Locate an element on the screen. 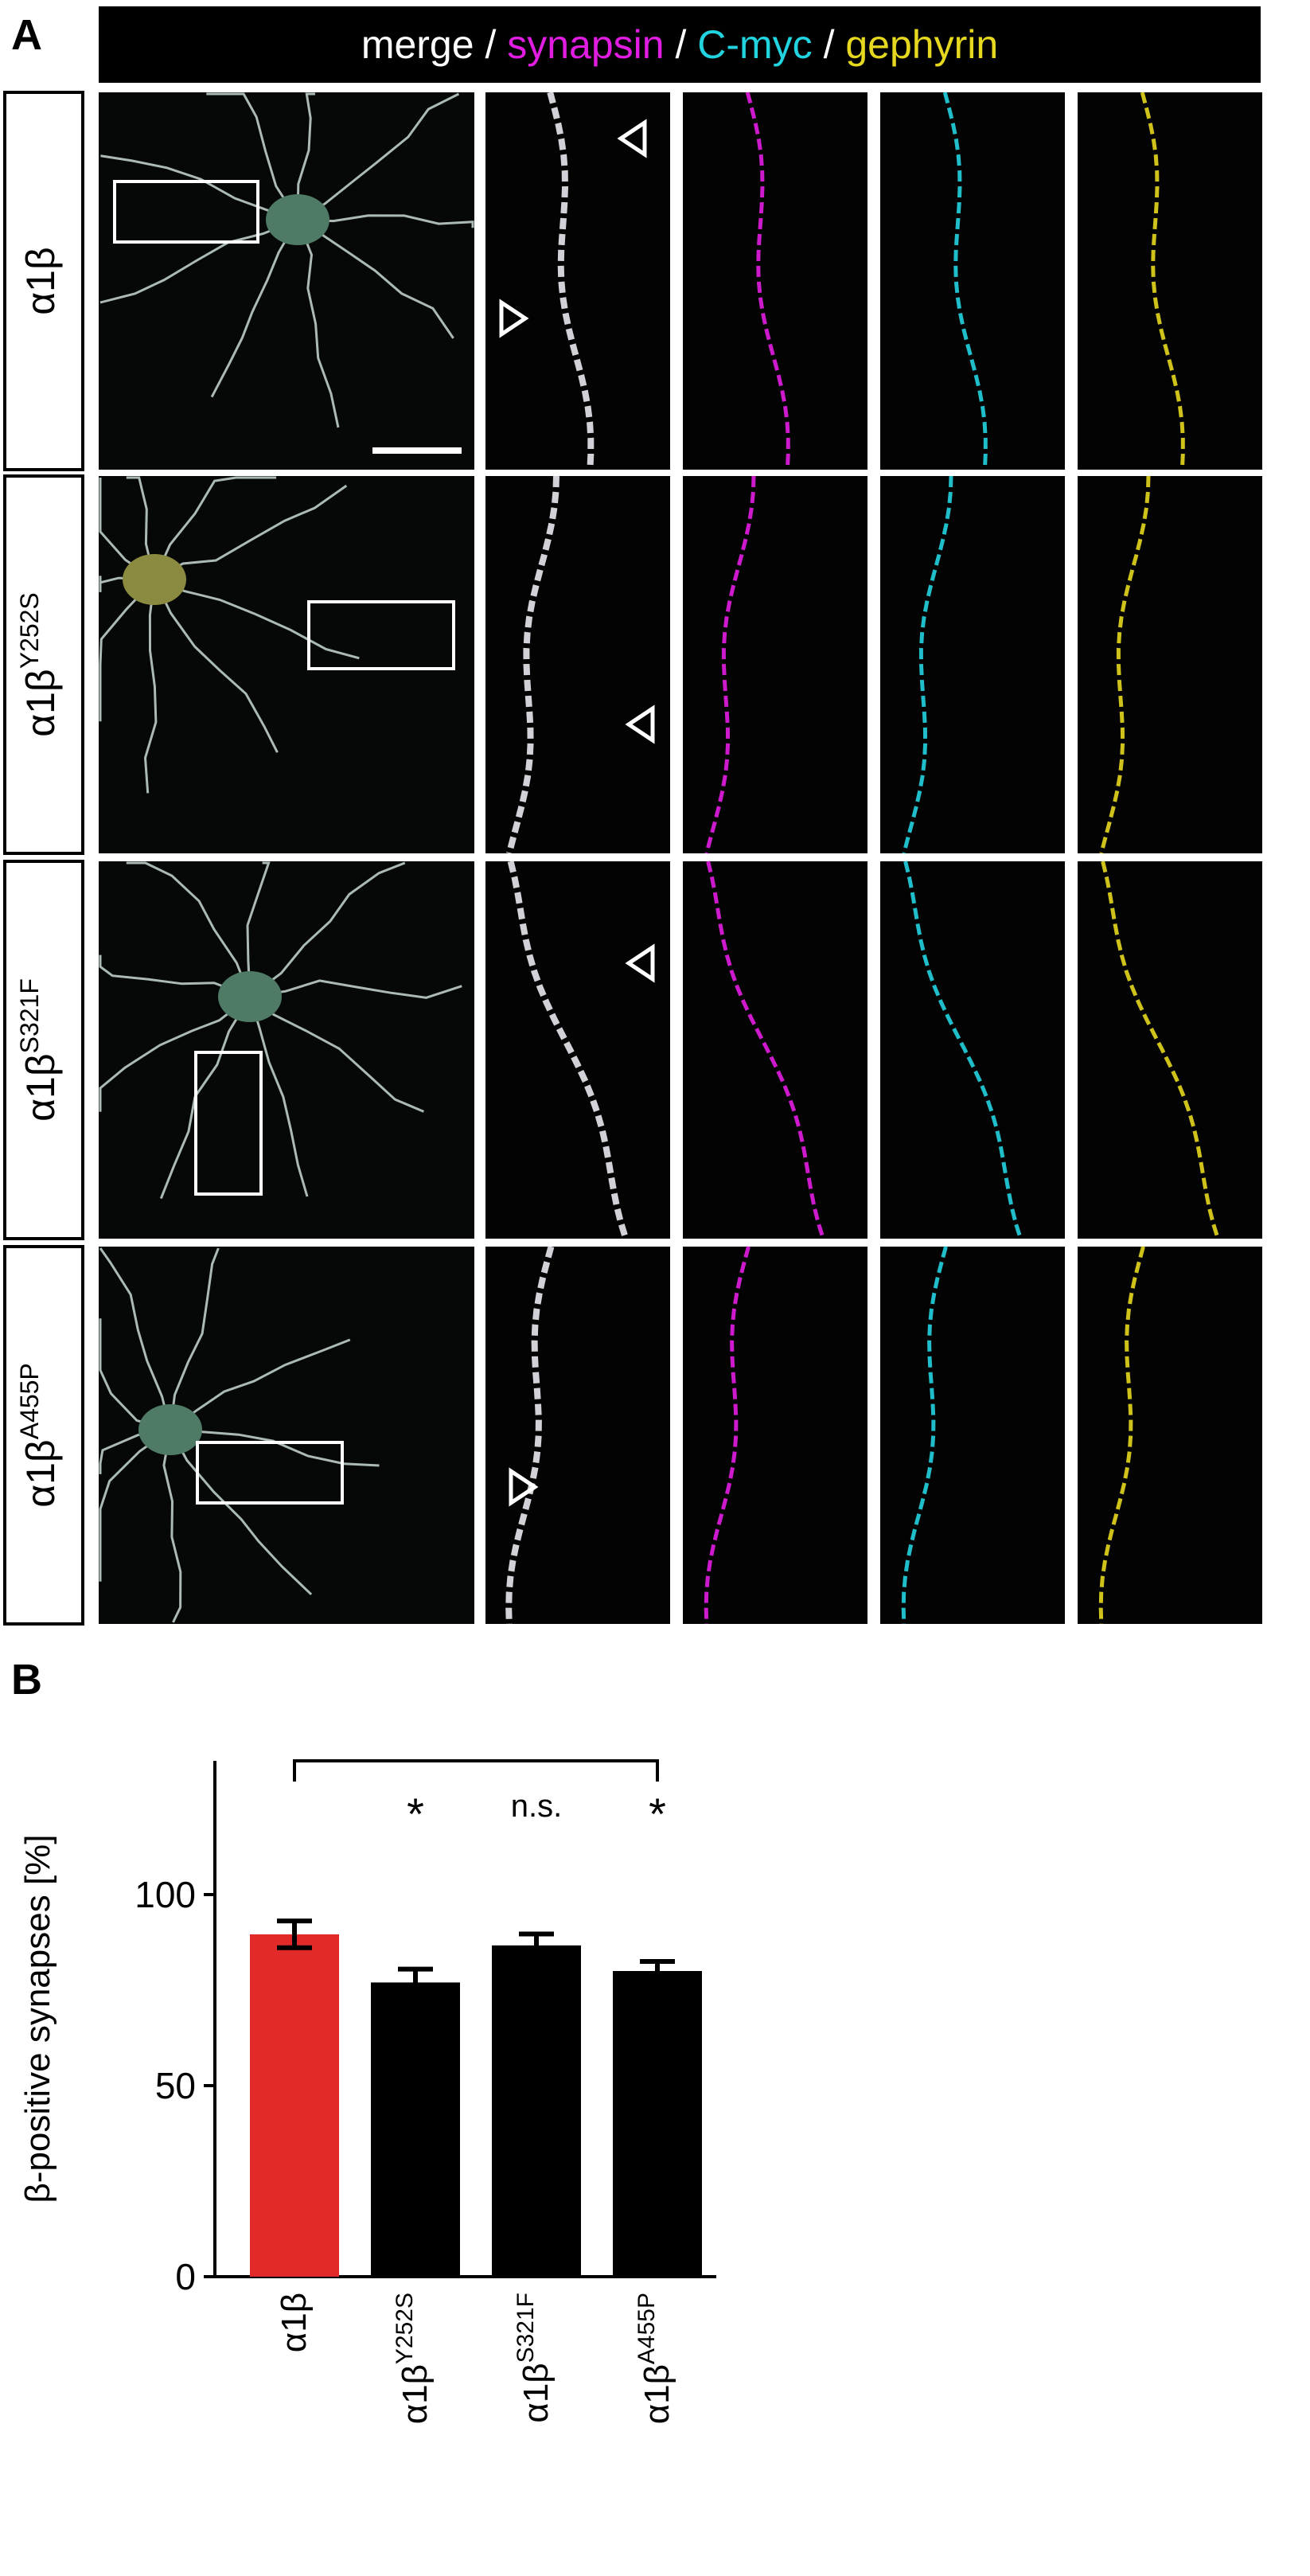 This screenshot has width=1310, height=2576. channel-name: merge / is located at coordinates (434, 44).